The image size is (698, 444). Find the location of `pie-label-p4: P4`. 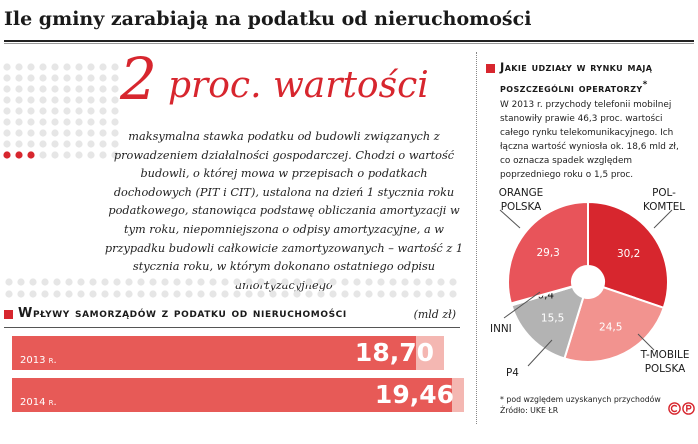

pie-label-p4: P4 is located at coordinates (512, 373).